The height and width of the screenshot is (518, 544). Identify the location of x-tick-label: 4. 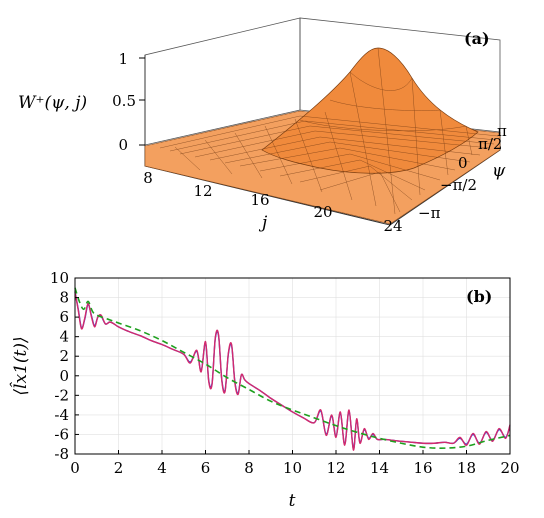
(162, 468).